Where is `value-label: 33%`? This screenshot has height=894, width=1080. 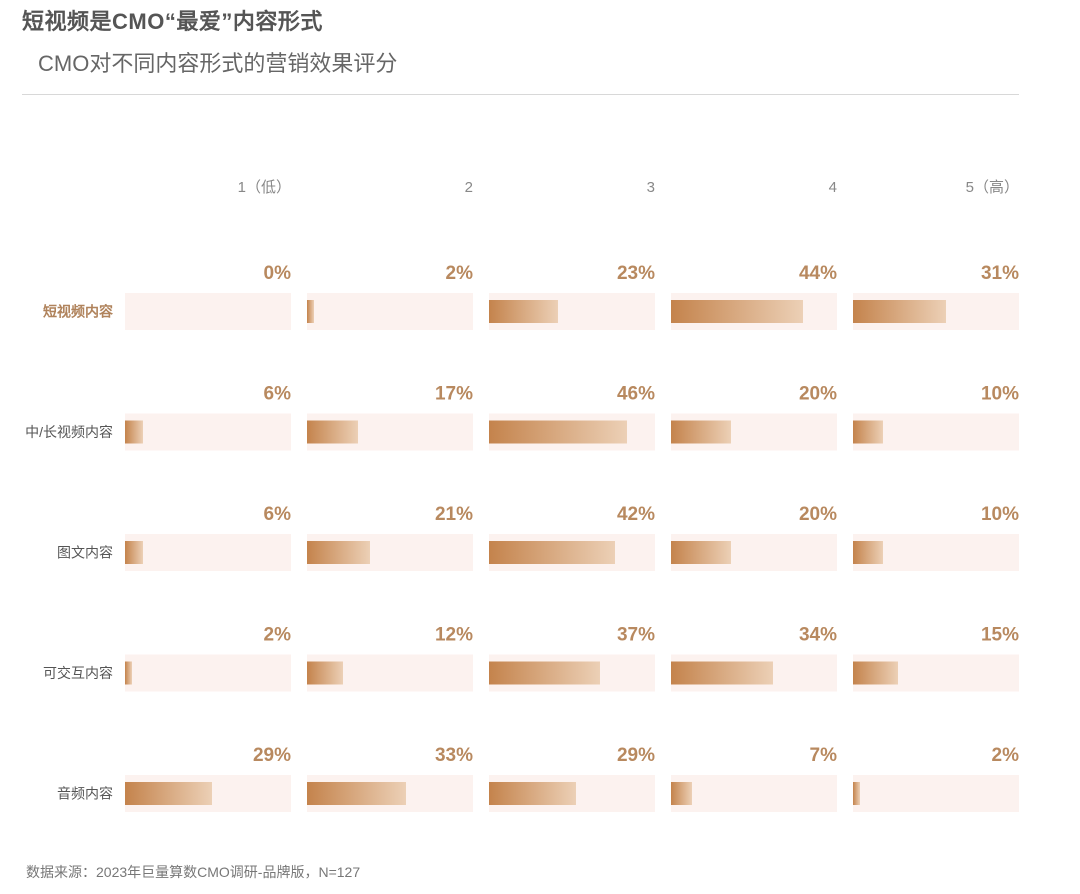 value-label: 33% is located at coordinates (454, 755).